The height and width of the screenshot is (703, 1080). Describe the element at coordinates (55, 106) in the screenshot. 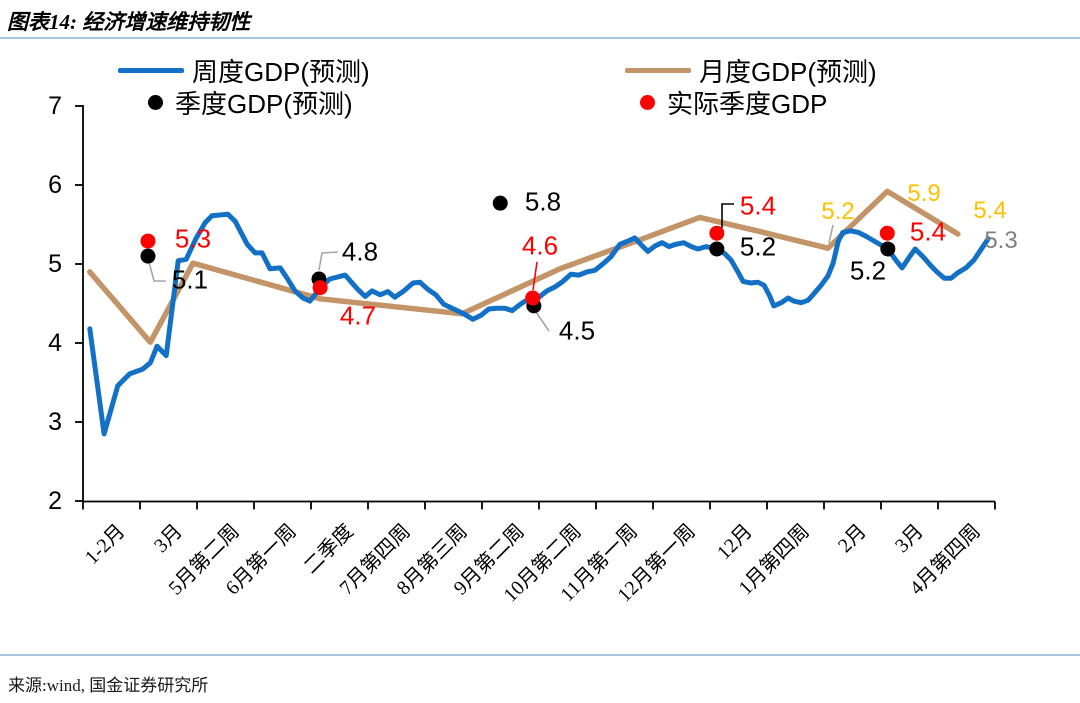

I see `y-axis-tick-label: 7` at that location.